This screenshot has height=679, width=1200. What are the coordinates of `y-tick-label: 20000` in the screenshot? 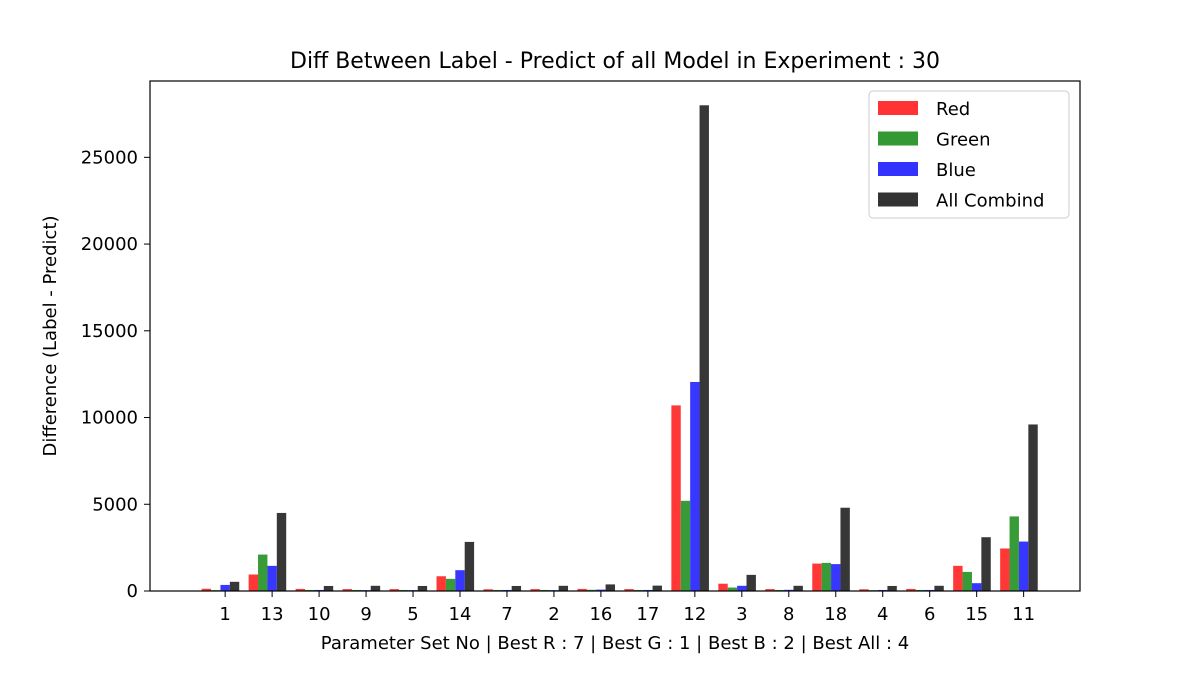 It's located at (109, 244).